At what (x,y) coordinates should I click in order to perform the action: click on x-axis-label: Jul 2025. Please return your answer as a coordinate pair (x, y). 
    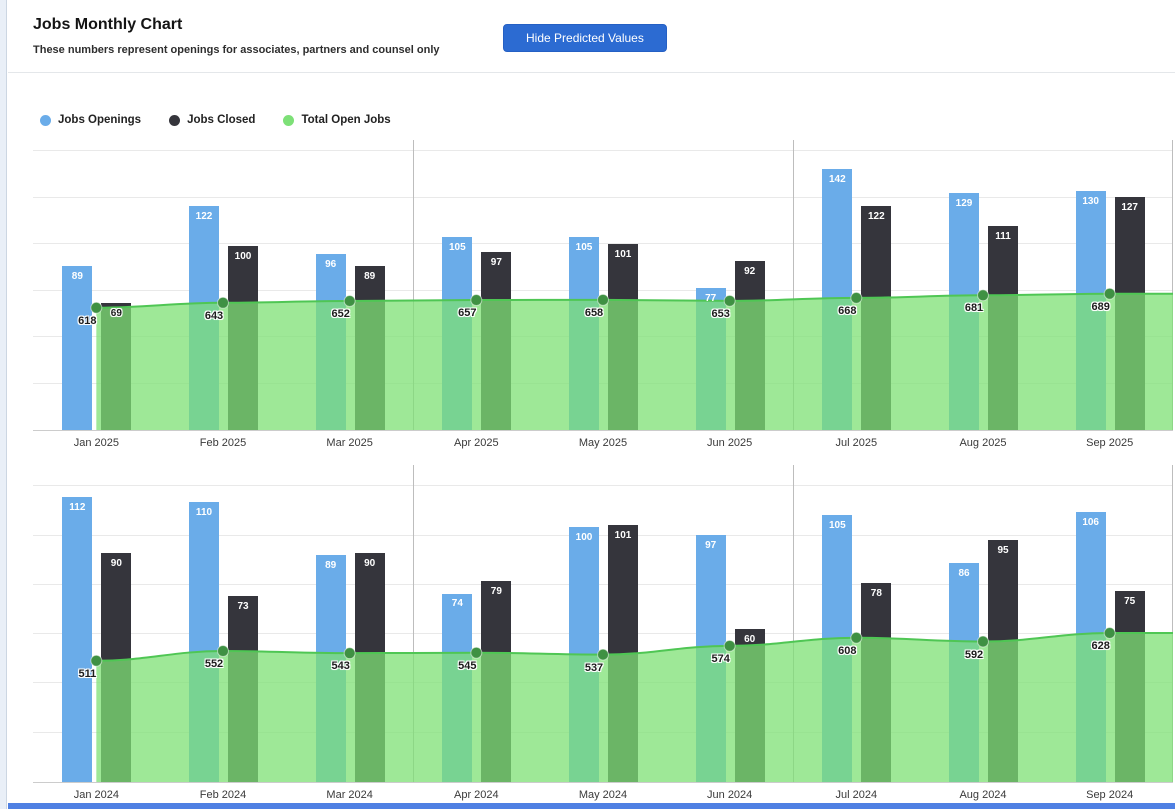
    Looking at the image, I should click on (856, 443).